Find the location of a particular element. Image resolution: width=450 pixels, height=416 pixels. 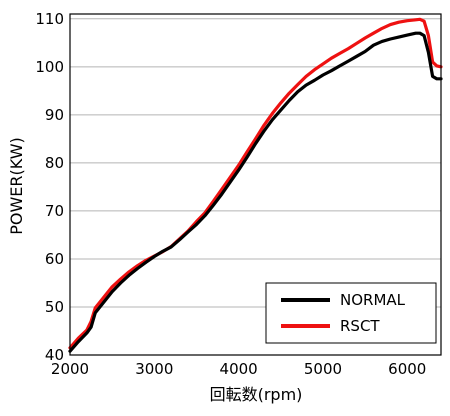

x-axis-ticks: 2000 3000 4000 5000 6000 is located at coordinates (238, 369).